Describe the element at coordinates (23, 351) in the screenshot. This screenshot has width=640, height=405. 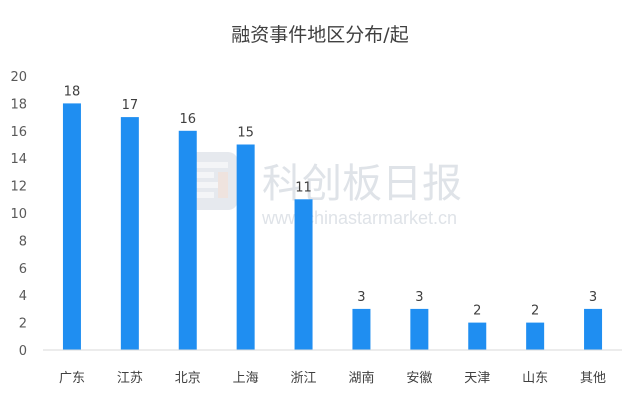
I see `y-tick-label: 0` at that location.